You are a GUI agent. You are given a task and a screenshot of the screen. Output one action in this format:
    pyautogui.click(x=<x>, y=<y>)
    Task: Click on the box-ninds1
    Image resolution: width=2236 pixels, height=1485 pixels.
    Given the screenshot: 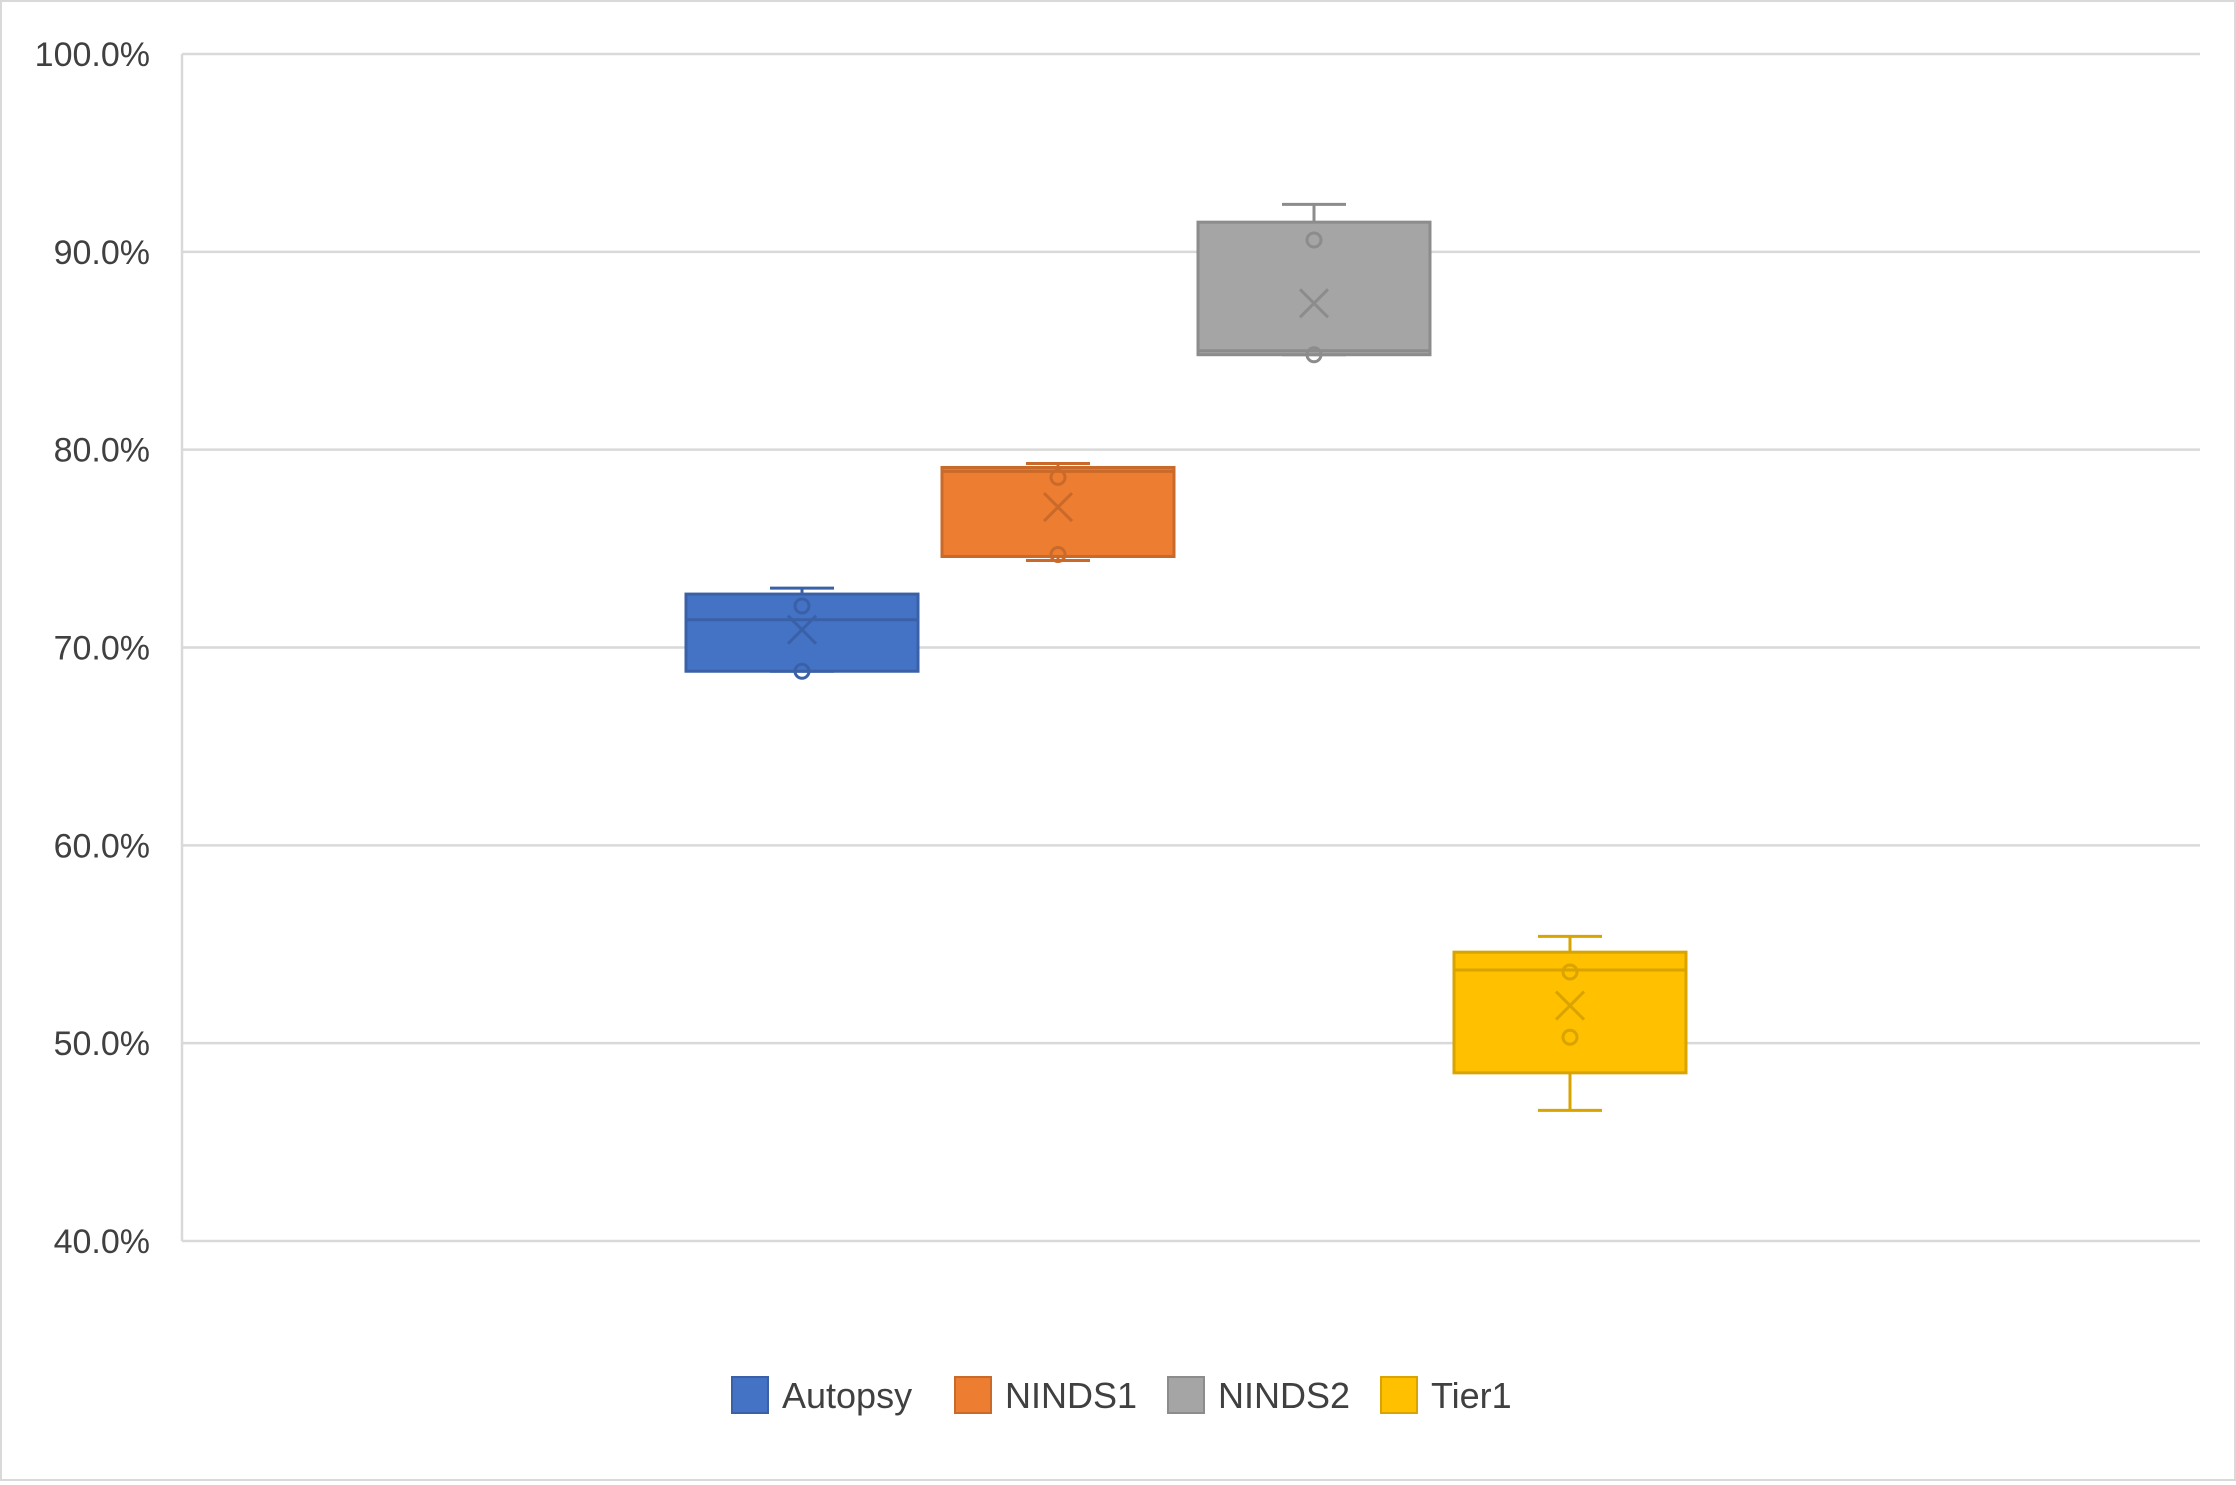 What is the action you would take?
    pyautogui.click(x=1058, y=513)
    